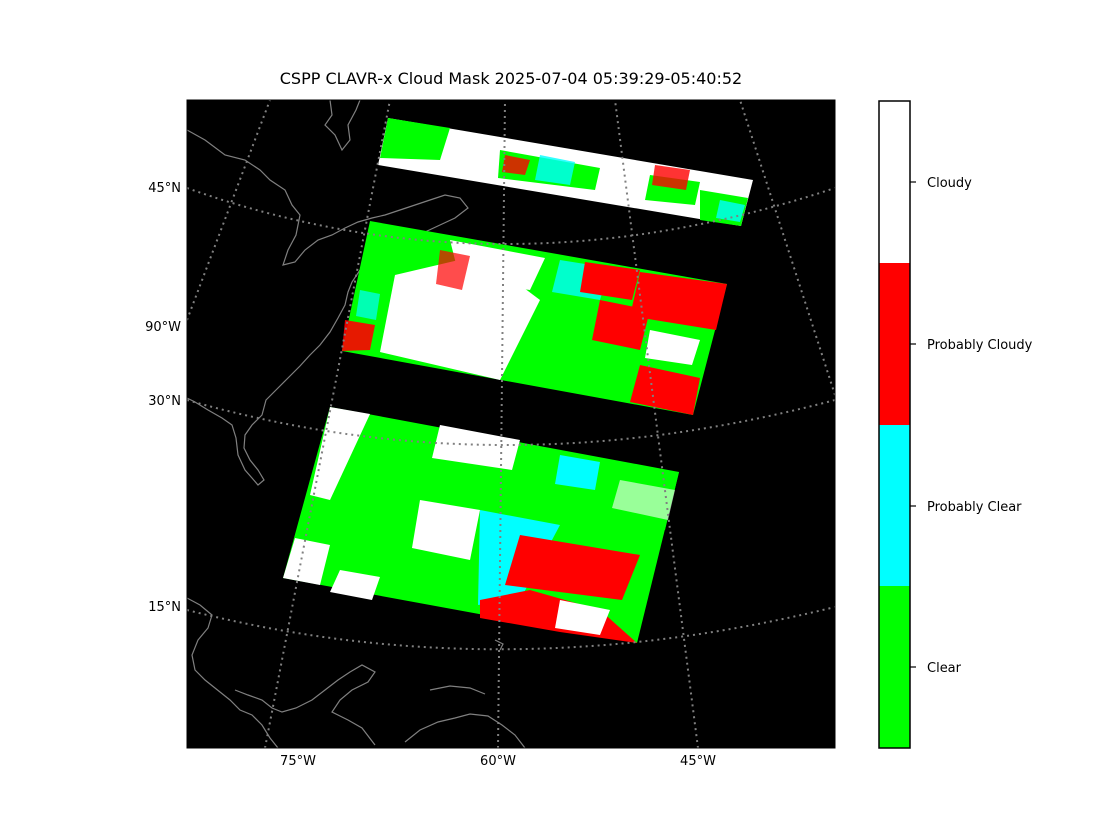 The image size is (1120, 840). What do you see at coordinates (298, 761) in the screenshot?
I see `lon-label: 75°W` at bounding box center [298, 761].